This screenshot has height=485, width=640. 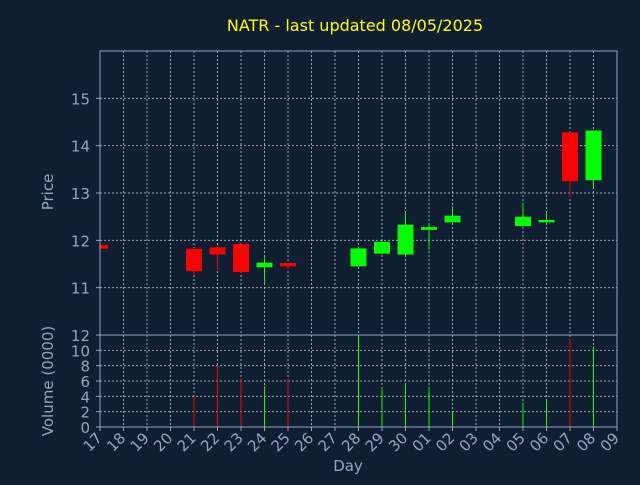 I want to click on price-tick-label: 12, so click(x=80, y=241).